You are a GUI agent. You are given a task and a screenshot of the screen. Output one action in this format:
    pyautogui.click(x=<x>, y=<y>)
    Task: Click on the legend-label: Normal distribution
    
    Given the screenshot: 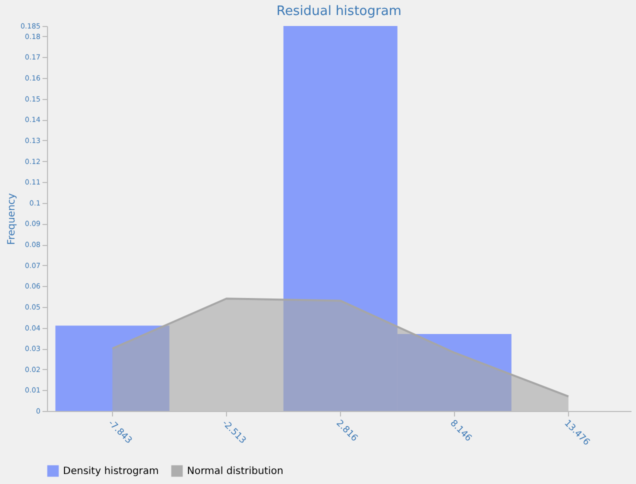 What is the action you would take?
    pyautogui.click(x=235, y=471)
    